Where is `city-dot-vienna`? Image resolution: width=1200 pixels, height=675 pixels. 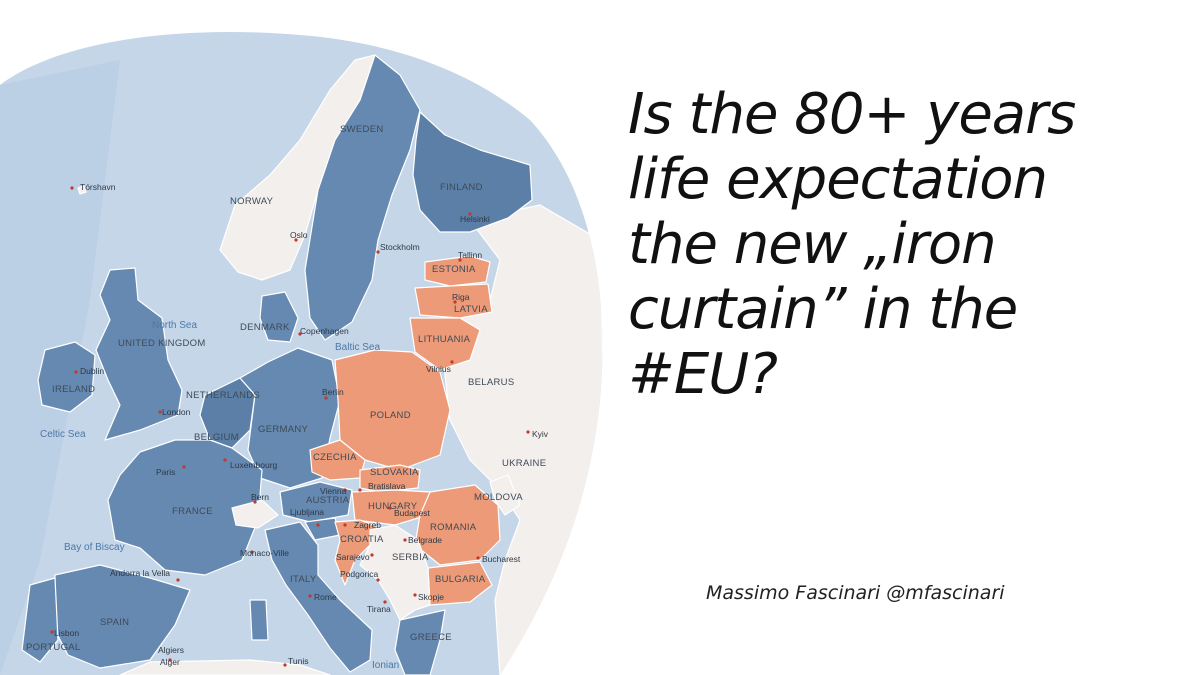 city-dot-vienna is located at coordinates (345, 490).